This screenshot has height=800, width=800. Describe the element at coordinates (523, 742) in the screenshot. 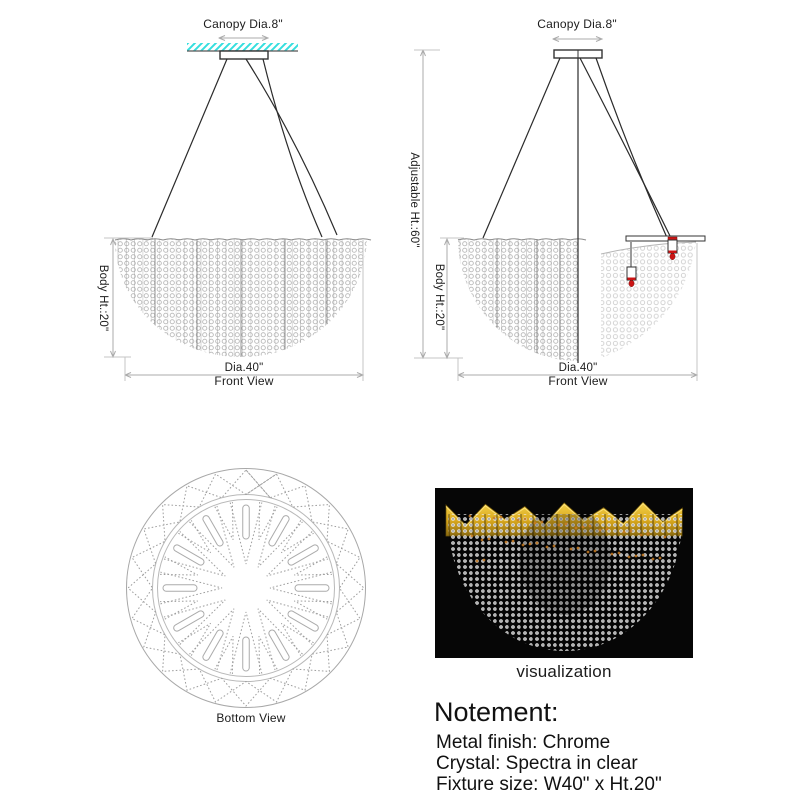

I see `note-metal-finish: Metal finish: Chrome` at that location.